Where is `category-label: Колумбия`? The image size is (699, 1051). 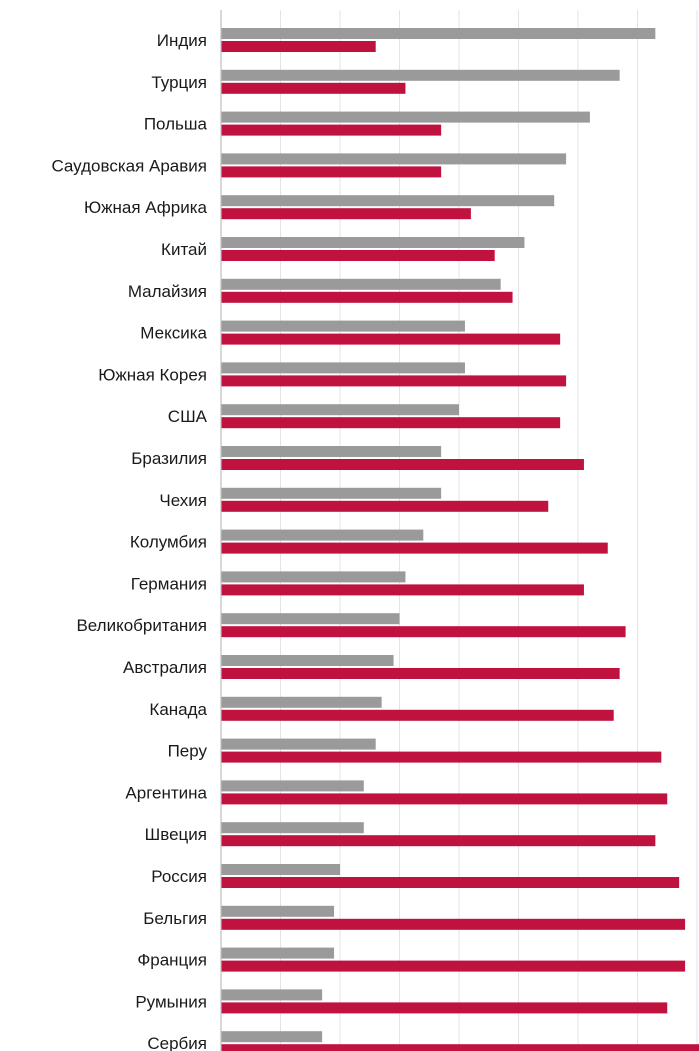 category-label: Колумбия is located at coordinates (168, 542).